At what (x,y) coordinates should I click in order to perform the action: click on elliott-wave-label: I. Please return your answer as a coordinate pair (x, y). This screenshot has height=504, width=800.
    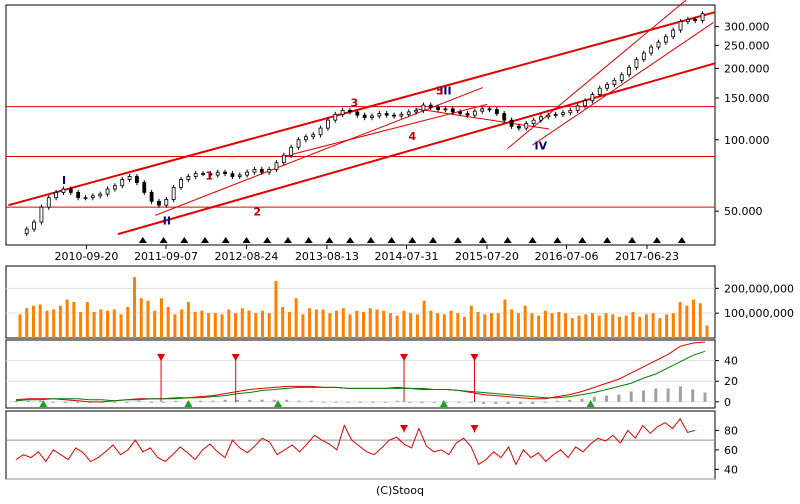
    Looking at the image, I should click on (64, 180).